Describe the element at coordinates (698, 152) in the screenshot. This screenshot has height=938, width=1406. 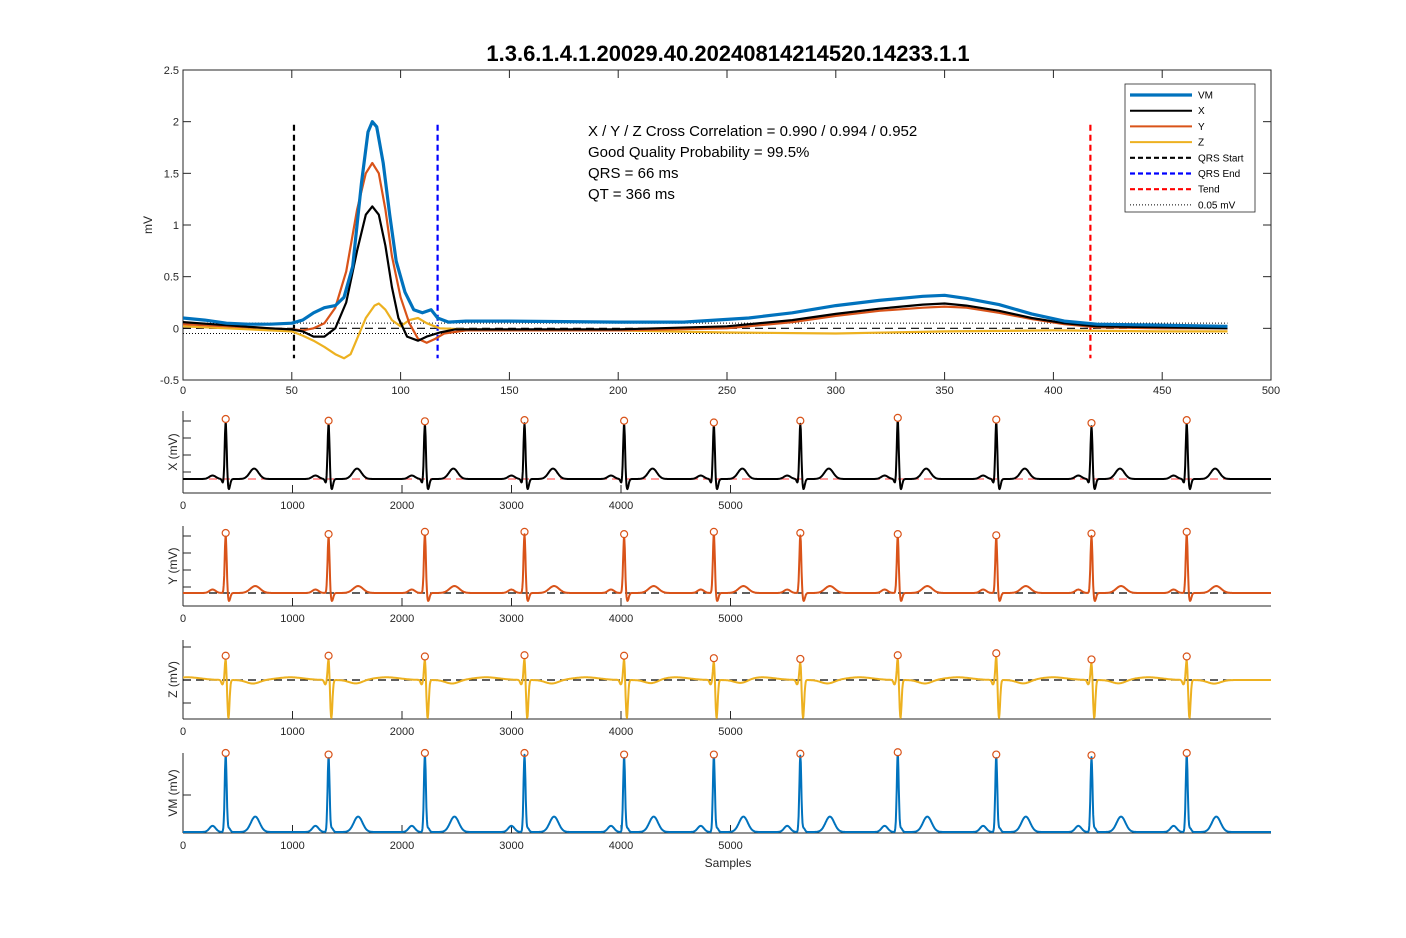
I see `annotation-quality: Good Quality Probability = 99.5%` at that location.